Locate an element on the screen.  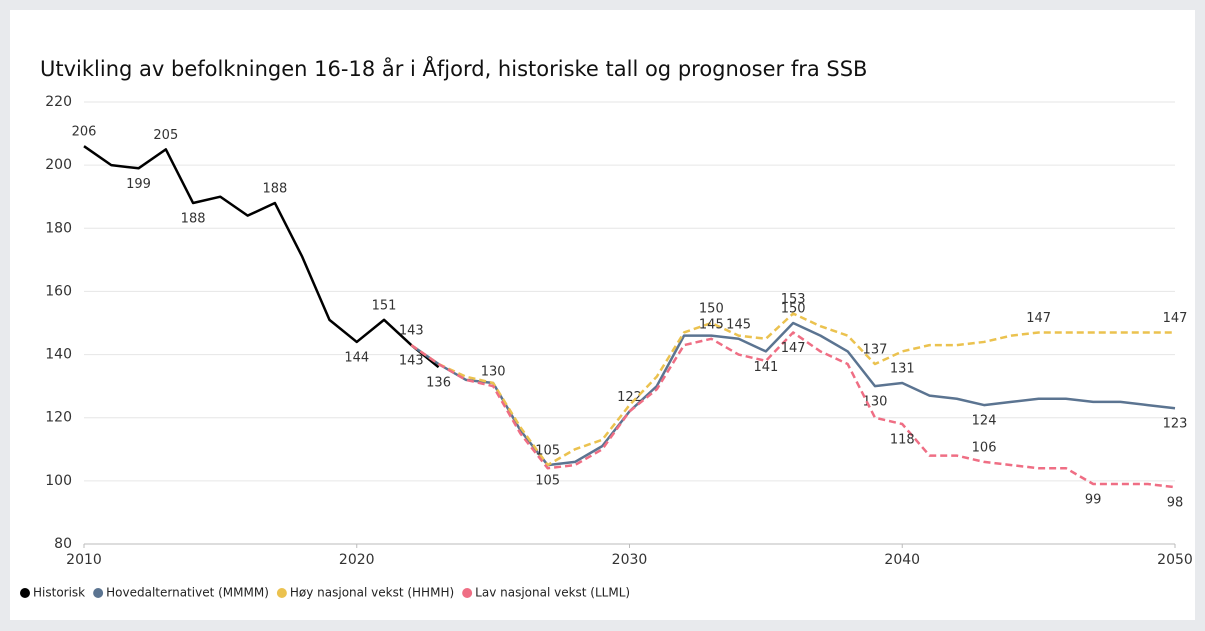
x-tick-label: 2030 is located at coordinates (630, 560).